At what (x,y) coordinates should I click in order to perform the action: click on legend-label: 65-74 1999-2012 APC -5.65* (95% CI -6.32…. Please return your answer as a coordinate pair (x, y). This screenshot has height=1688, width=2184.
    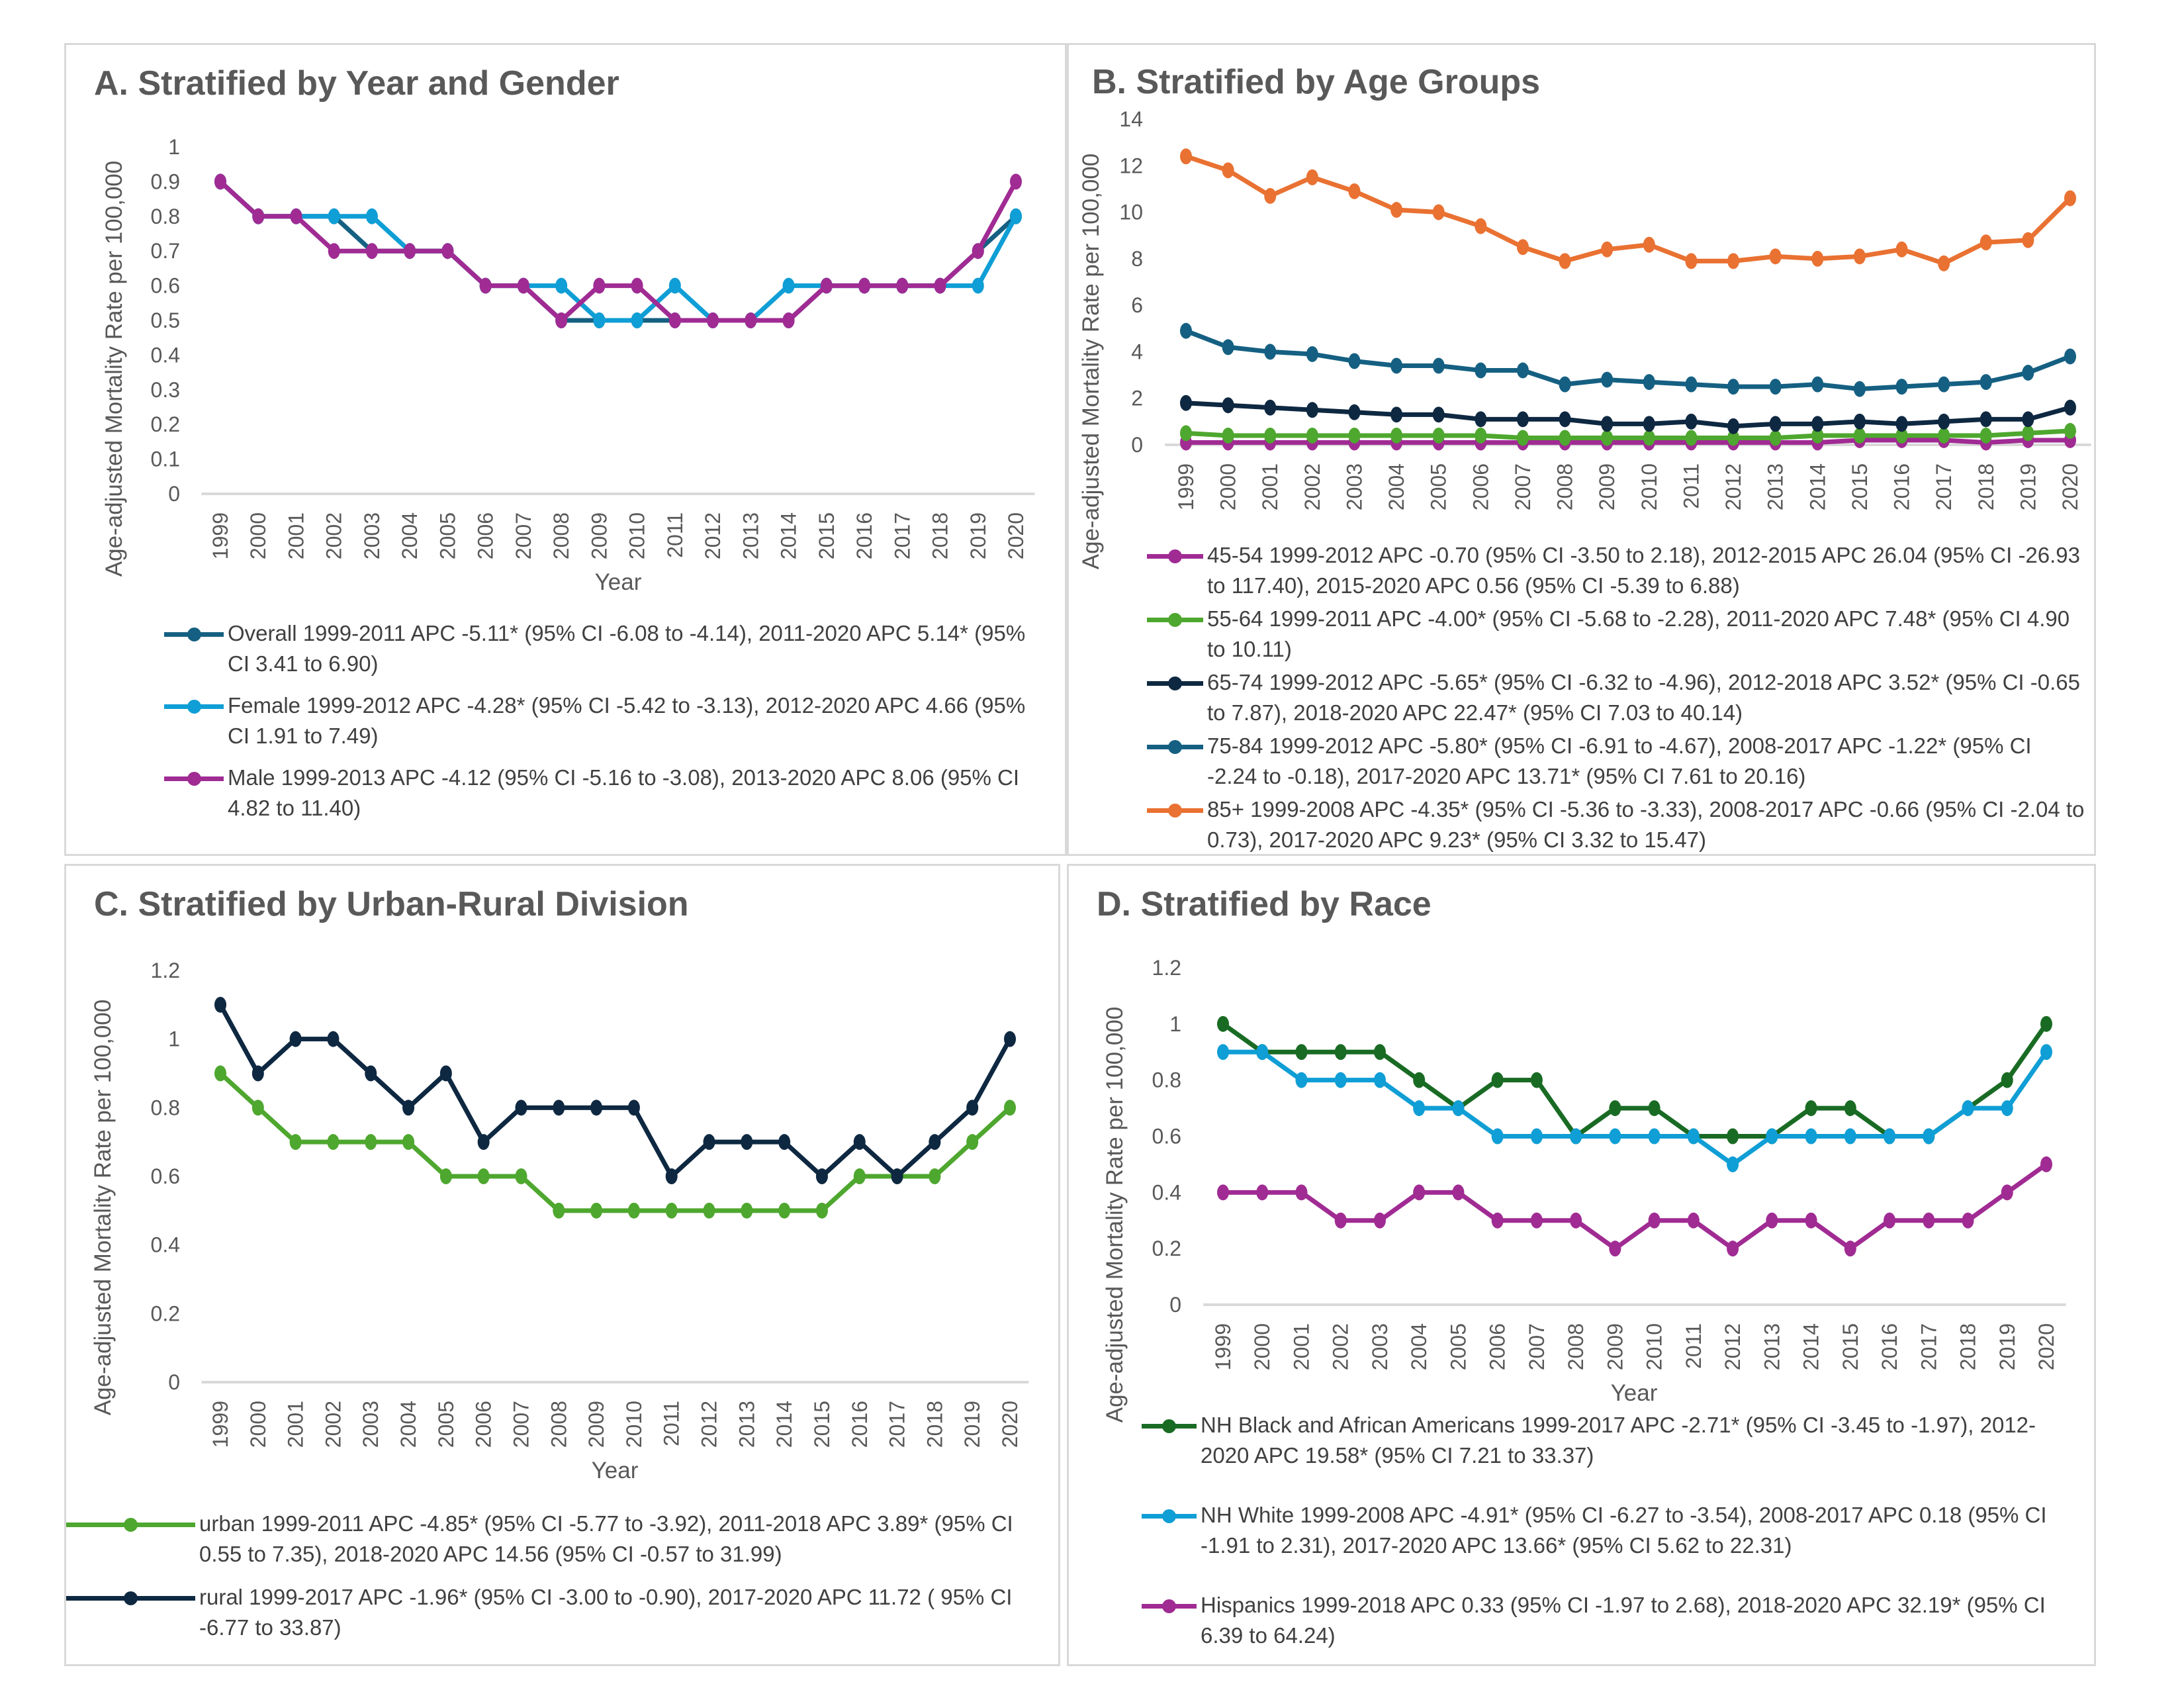
    Looking at the image, I should click on (1644, 697).